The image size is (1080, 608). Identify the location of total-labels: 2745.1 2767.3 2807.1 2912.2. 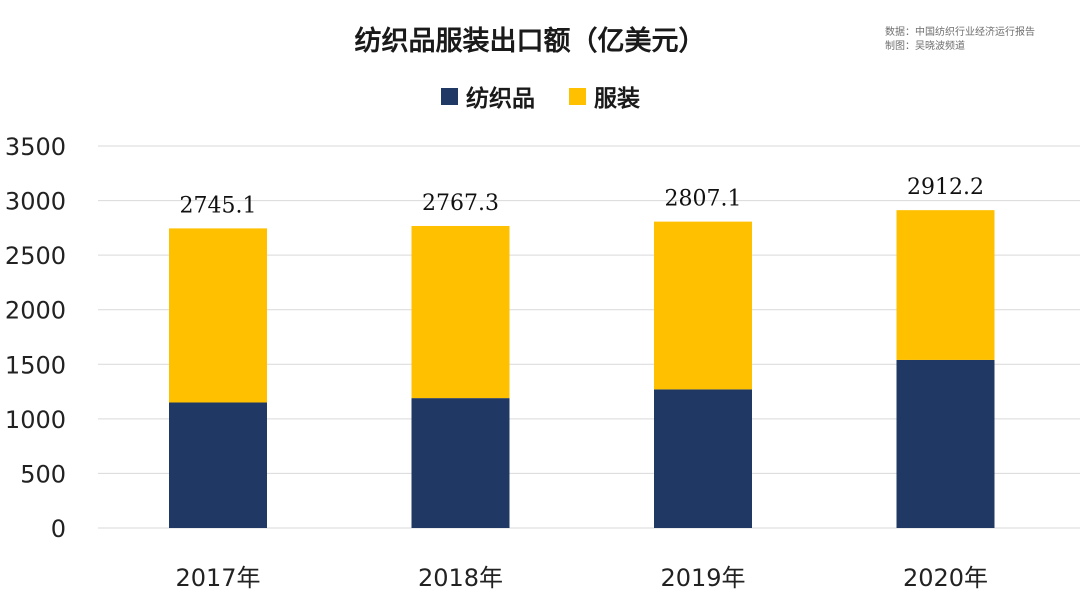
(582, 196).